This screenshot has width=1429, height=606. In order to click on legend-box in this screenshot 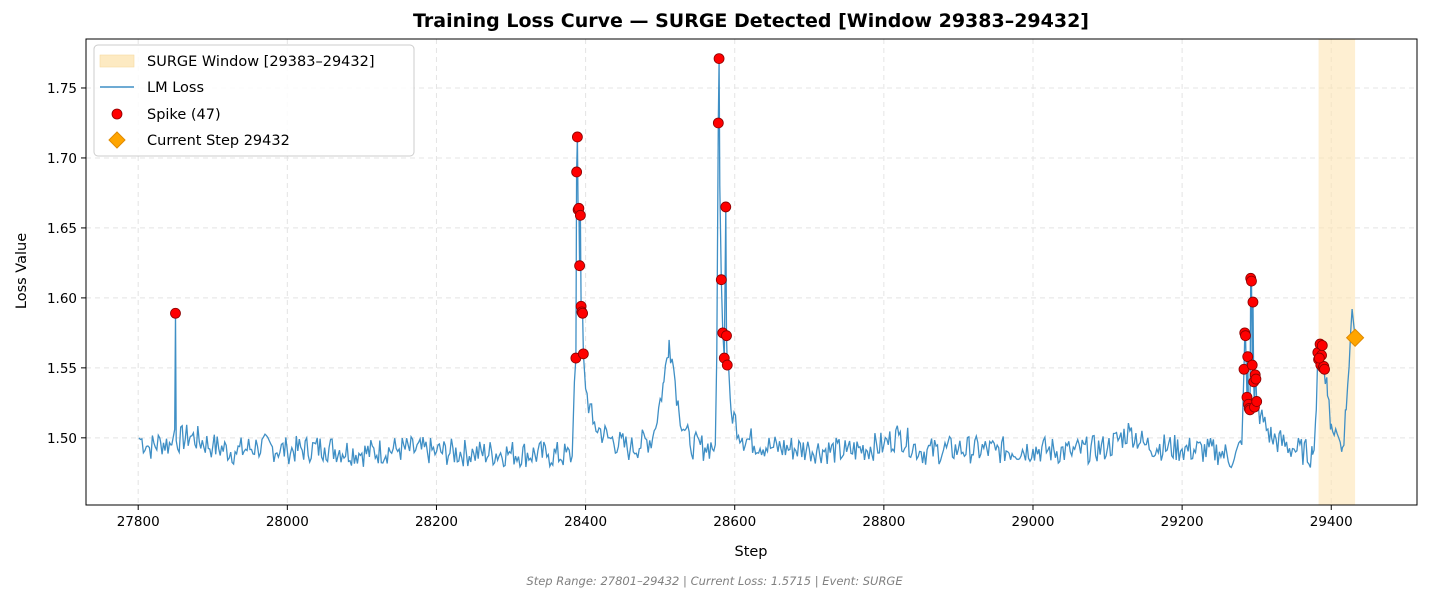, I will do `click(254, 100)`.